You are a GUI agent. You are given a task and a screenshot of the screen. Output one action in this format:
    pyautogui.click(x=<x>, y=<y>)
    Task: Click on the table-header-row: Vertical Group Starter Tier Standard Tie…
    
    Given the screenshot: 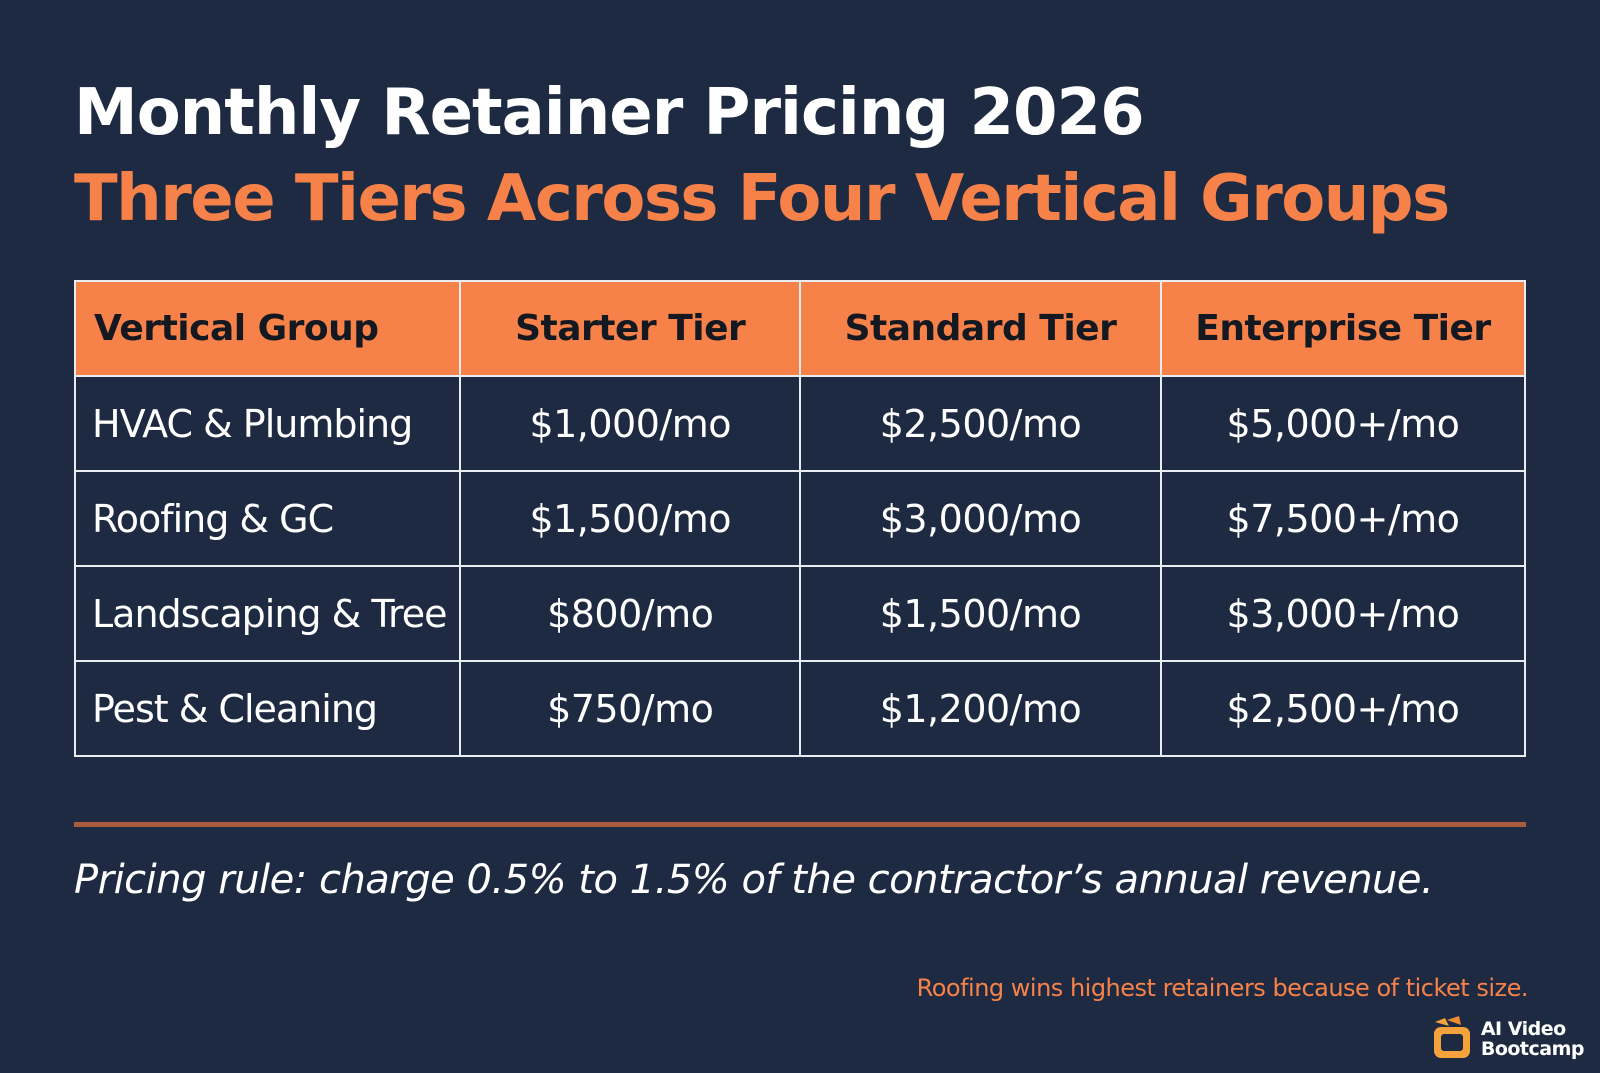 What is the action you would take?
    pyautogui.click(x=800, y=328)
    